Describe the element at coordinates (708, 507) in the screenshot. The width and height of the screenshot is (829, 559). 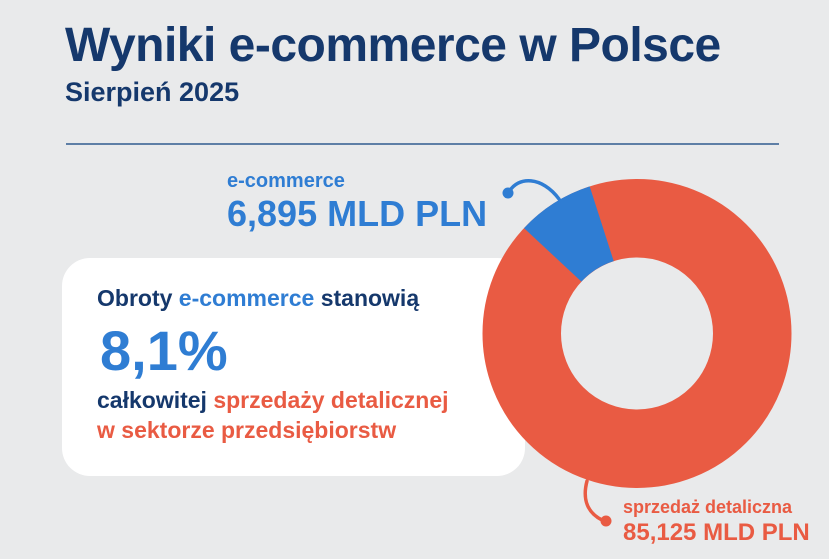
I see `retail-callout-label: sprzedaż detaliczna` at that location.